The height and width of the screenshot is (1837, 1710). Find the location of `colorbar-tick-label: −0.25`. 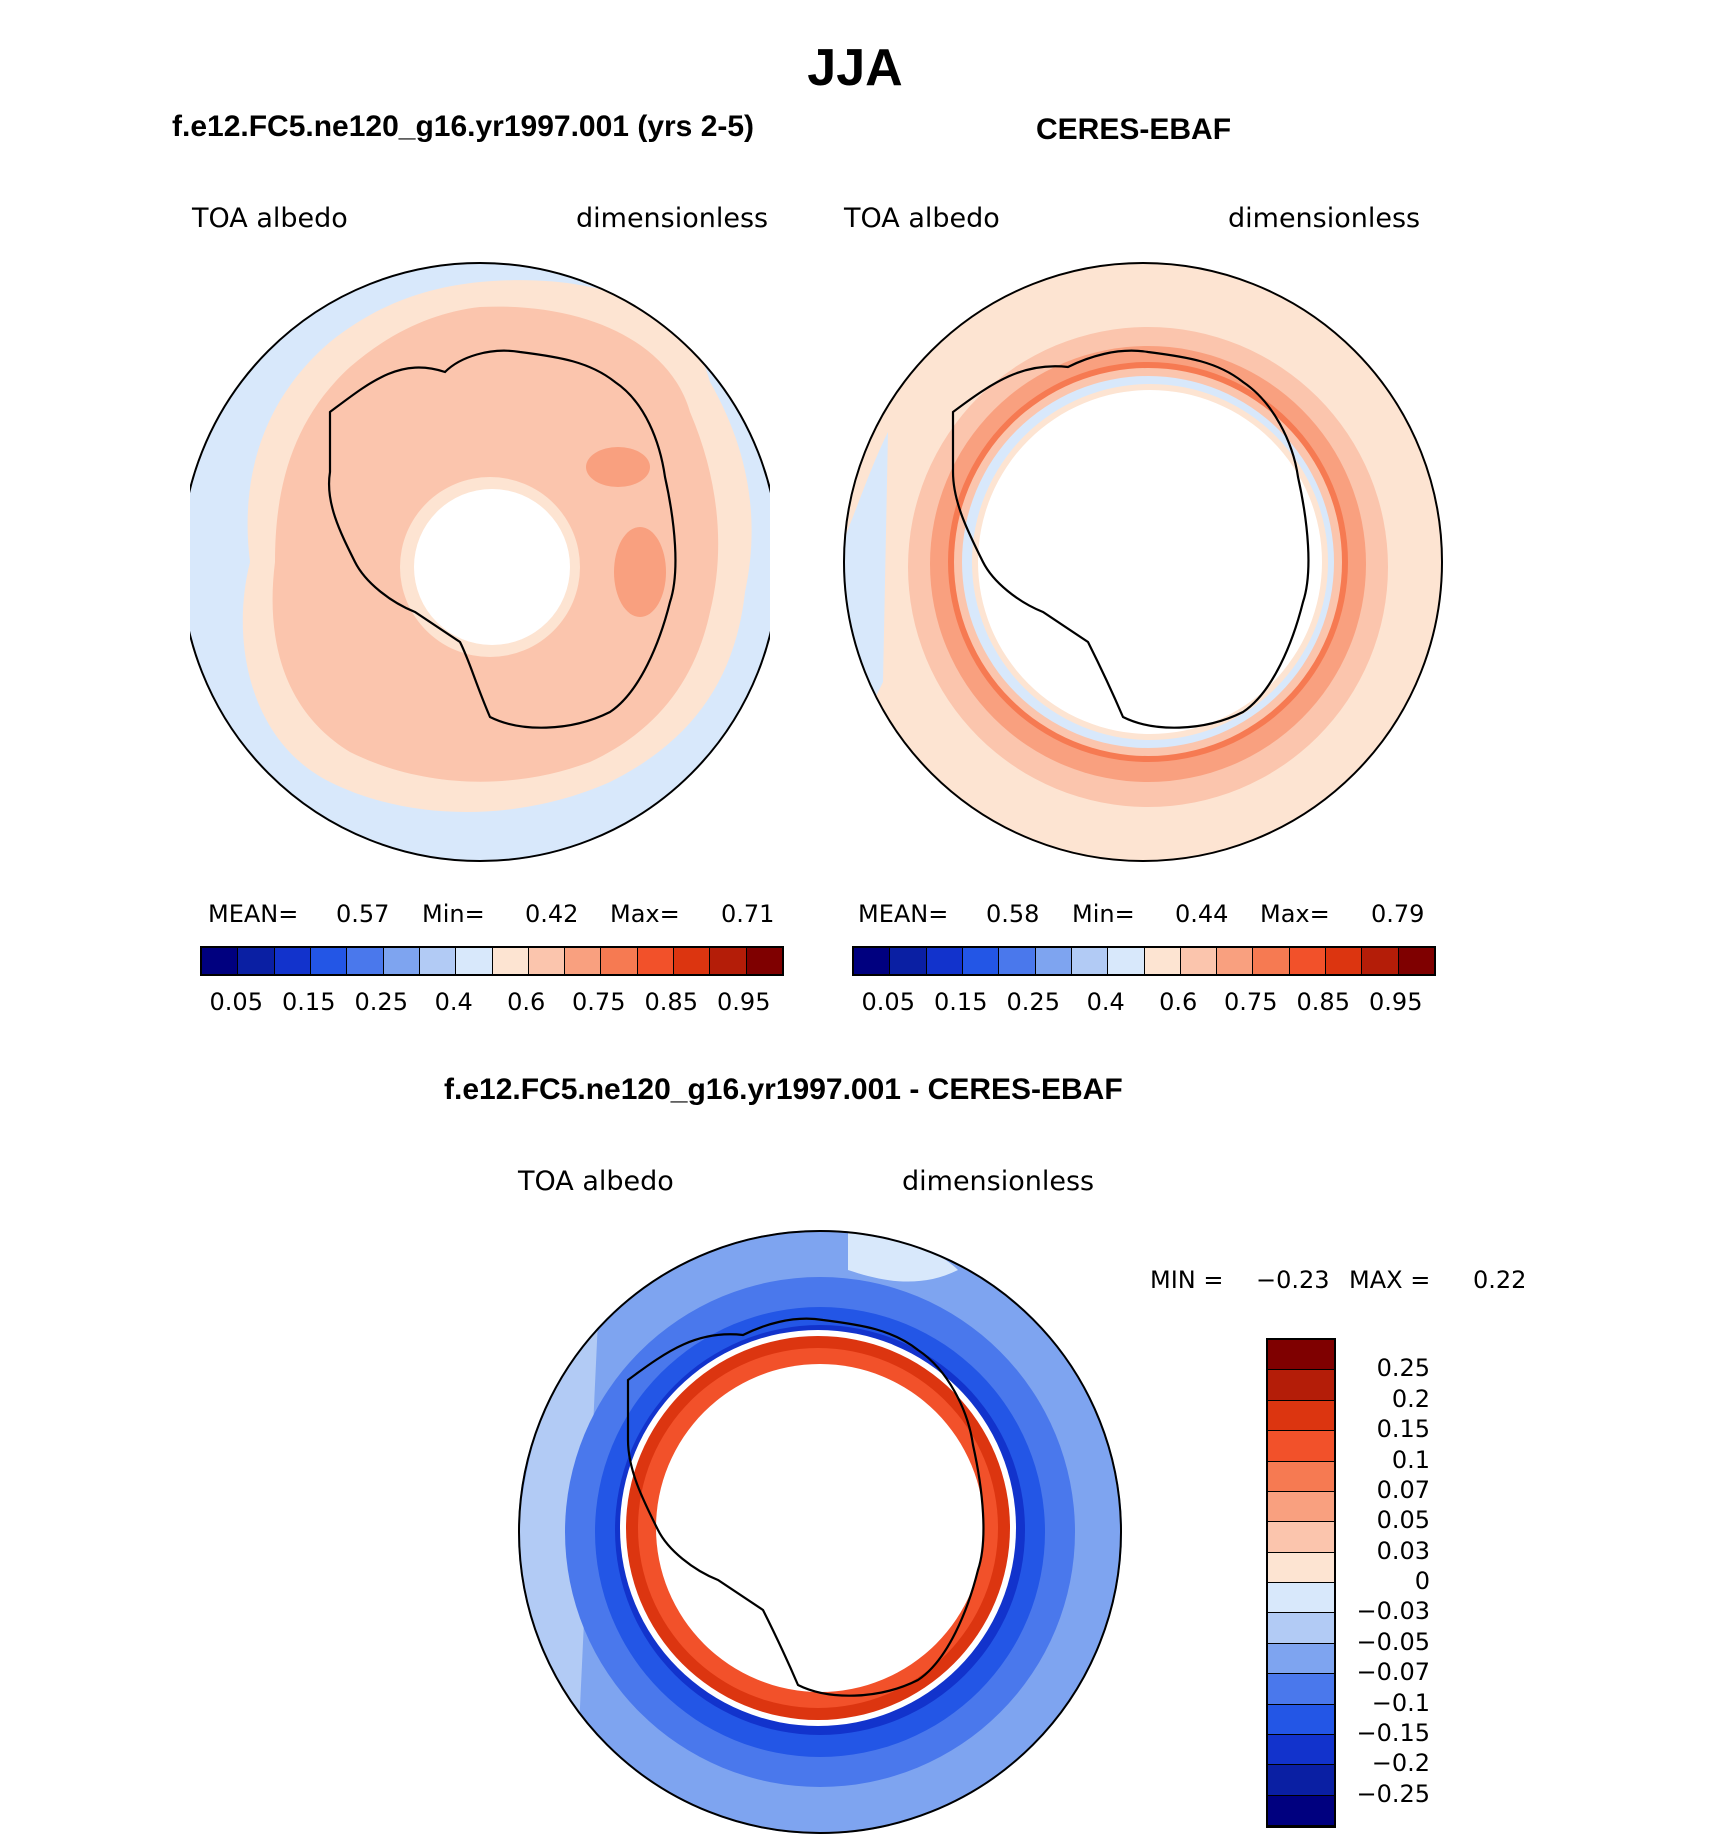

colorbar-tick-label: −0.25 is located at coordinates (1393, 1793).